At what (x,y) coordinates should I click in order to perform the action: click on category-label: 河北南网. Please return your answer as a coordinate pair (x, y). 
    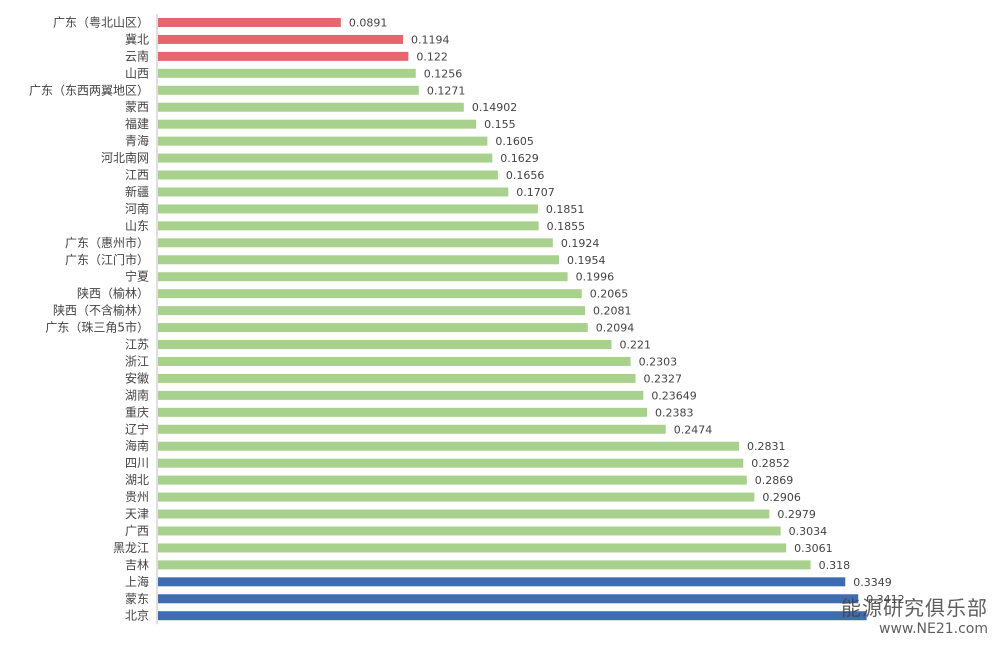
    Looking at the image, I should click on (125, 157).